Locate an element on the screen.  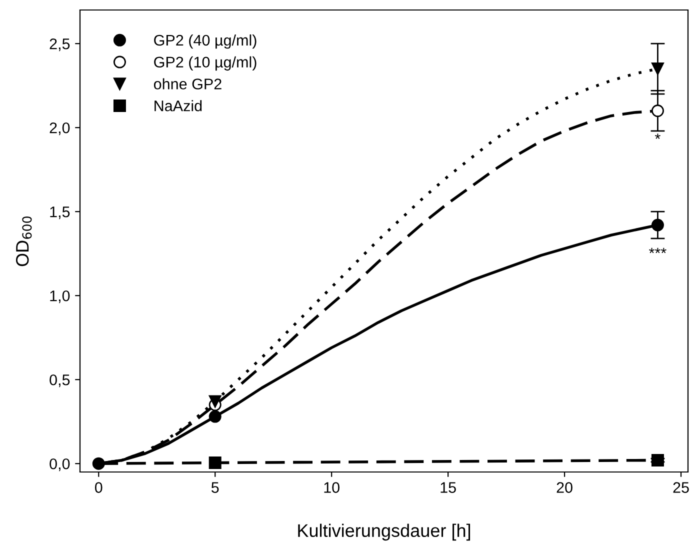
x-tick-label: 20 is located at coordinates (564, 487).